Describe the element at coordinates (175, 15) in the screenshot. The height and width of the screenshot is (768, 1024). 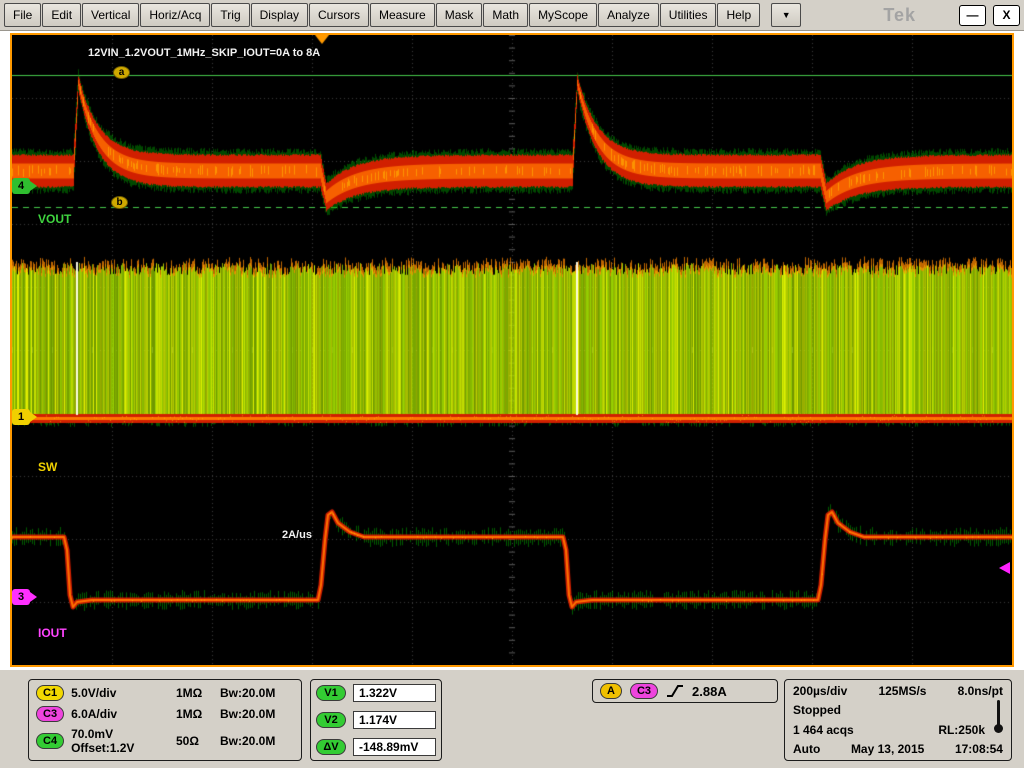
I see `menu-item: Horiz/Acq` at that location.